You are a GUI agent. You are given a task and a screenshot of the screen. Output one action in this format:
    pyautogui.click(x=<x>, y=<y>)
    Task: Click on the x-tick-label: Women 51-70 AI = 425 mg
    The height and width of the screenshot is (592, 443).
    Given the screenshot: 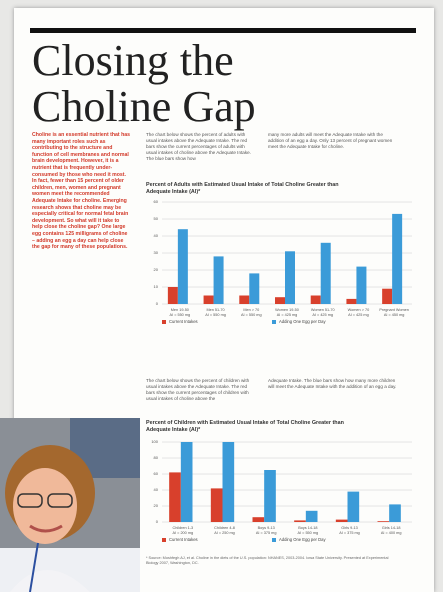 What is the action you would take?
    pyautogui.click(x=323, y=312)
    